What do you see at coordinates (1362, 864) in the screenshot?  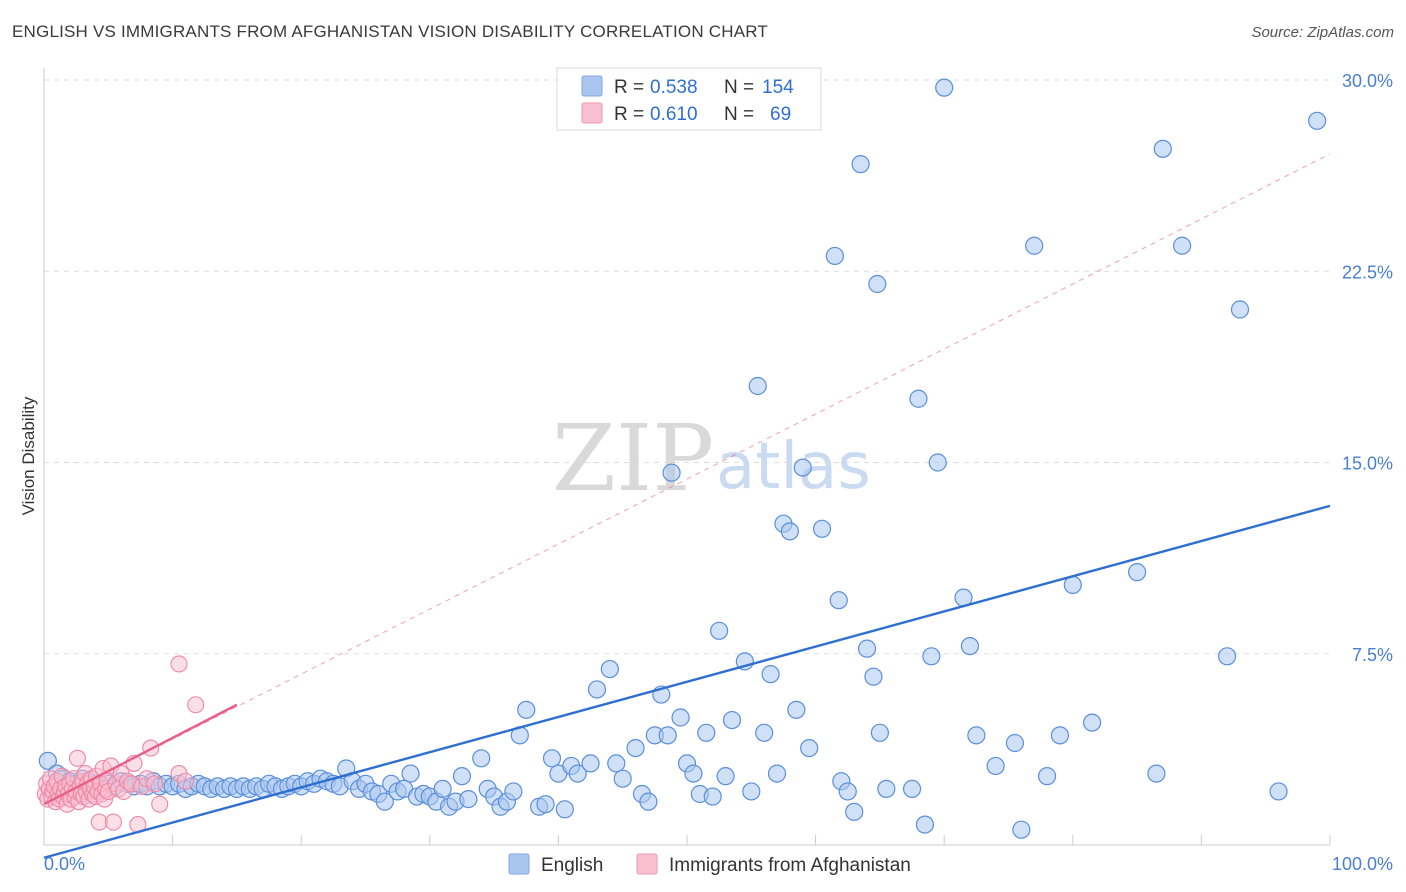 I see `x-tick-label-max: 100.0%` at bounding box center [1362, 864].